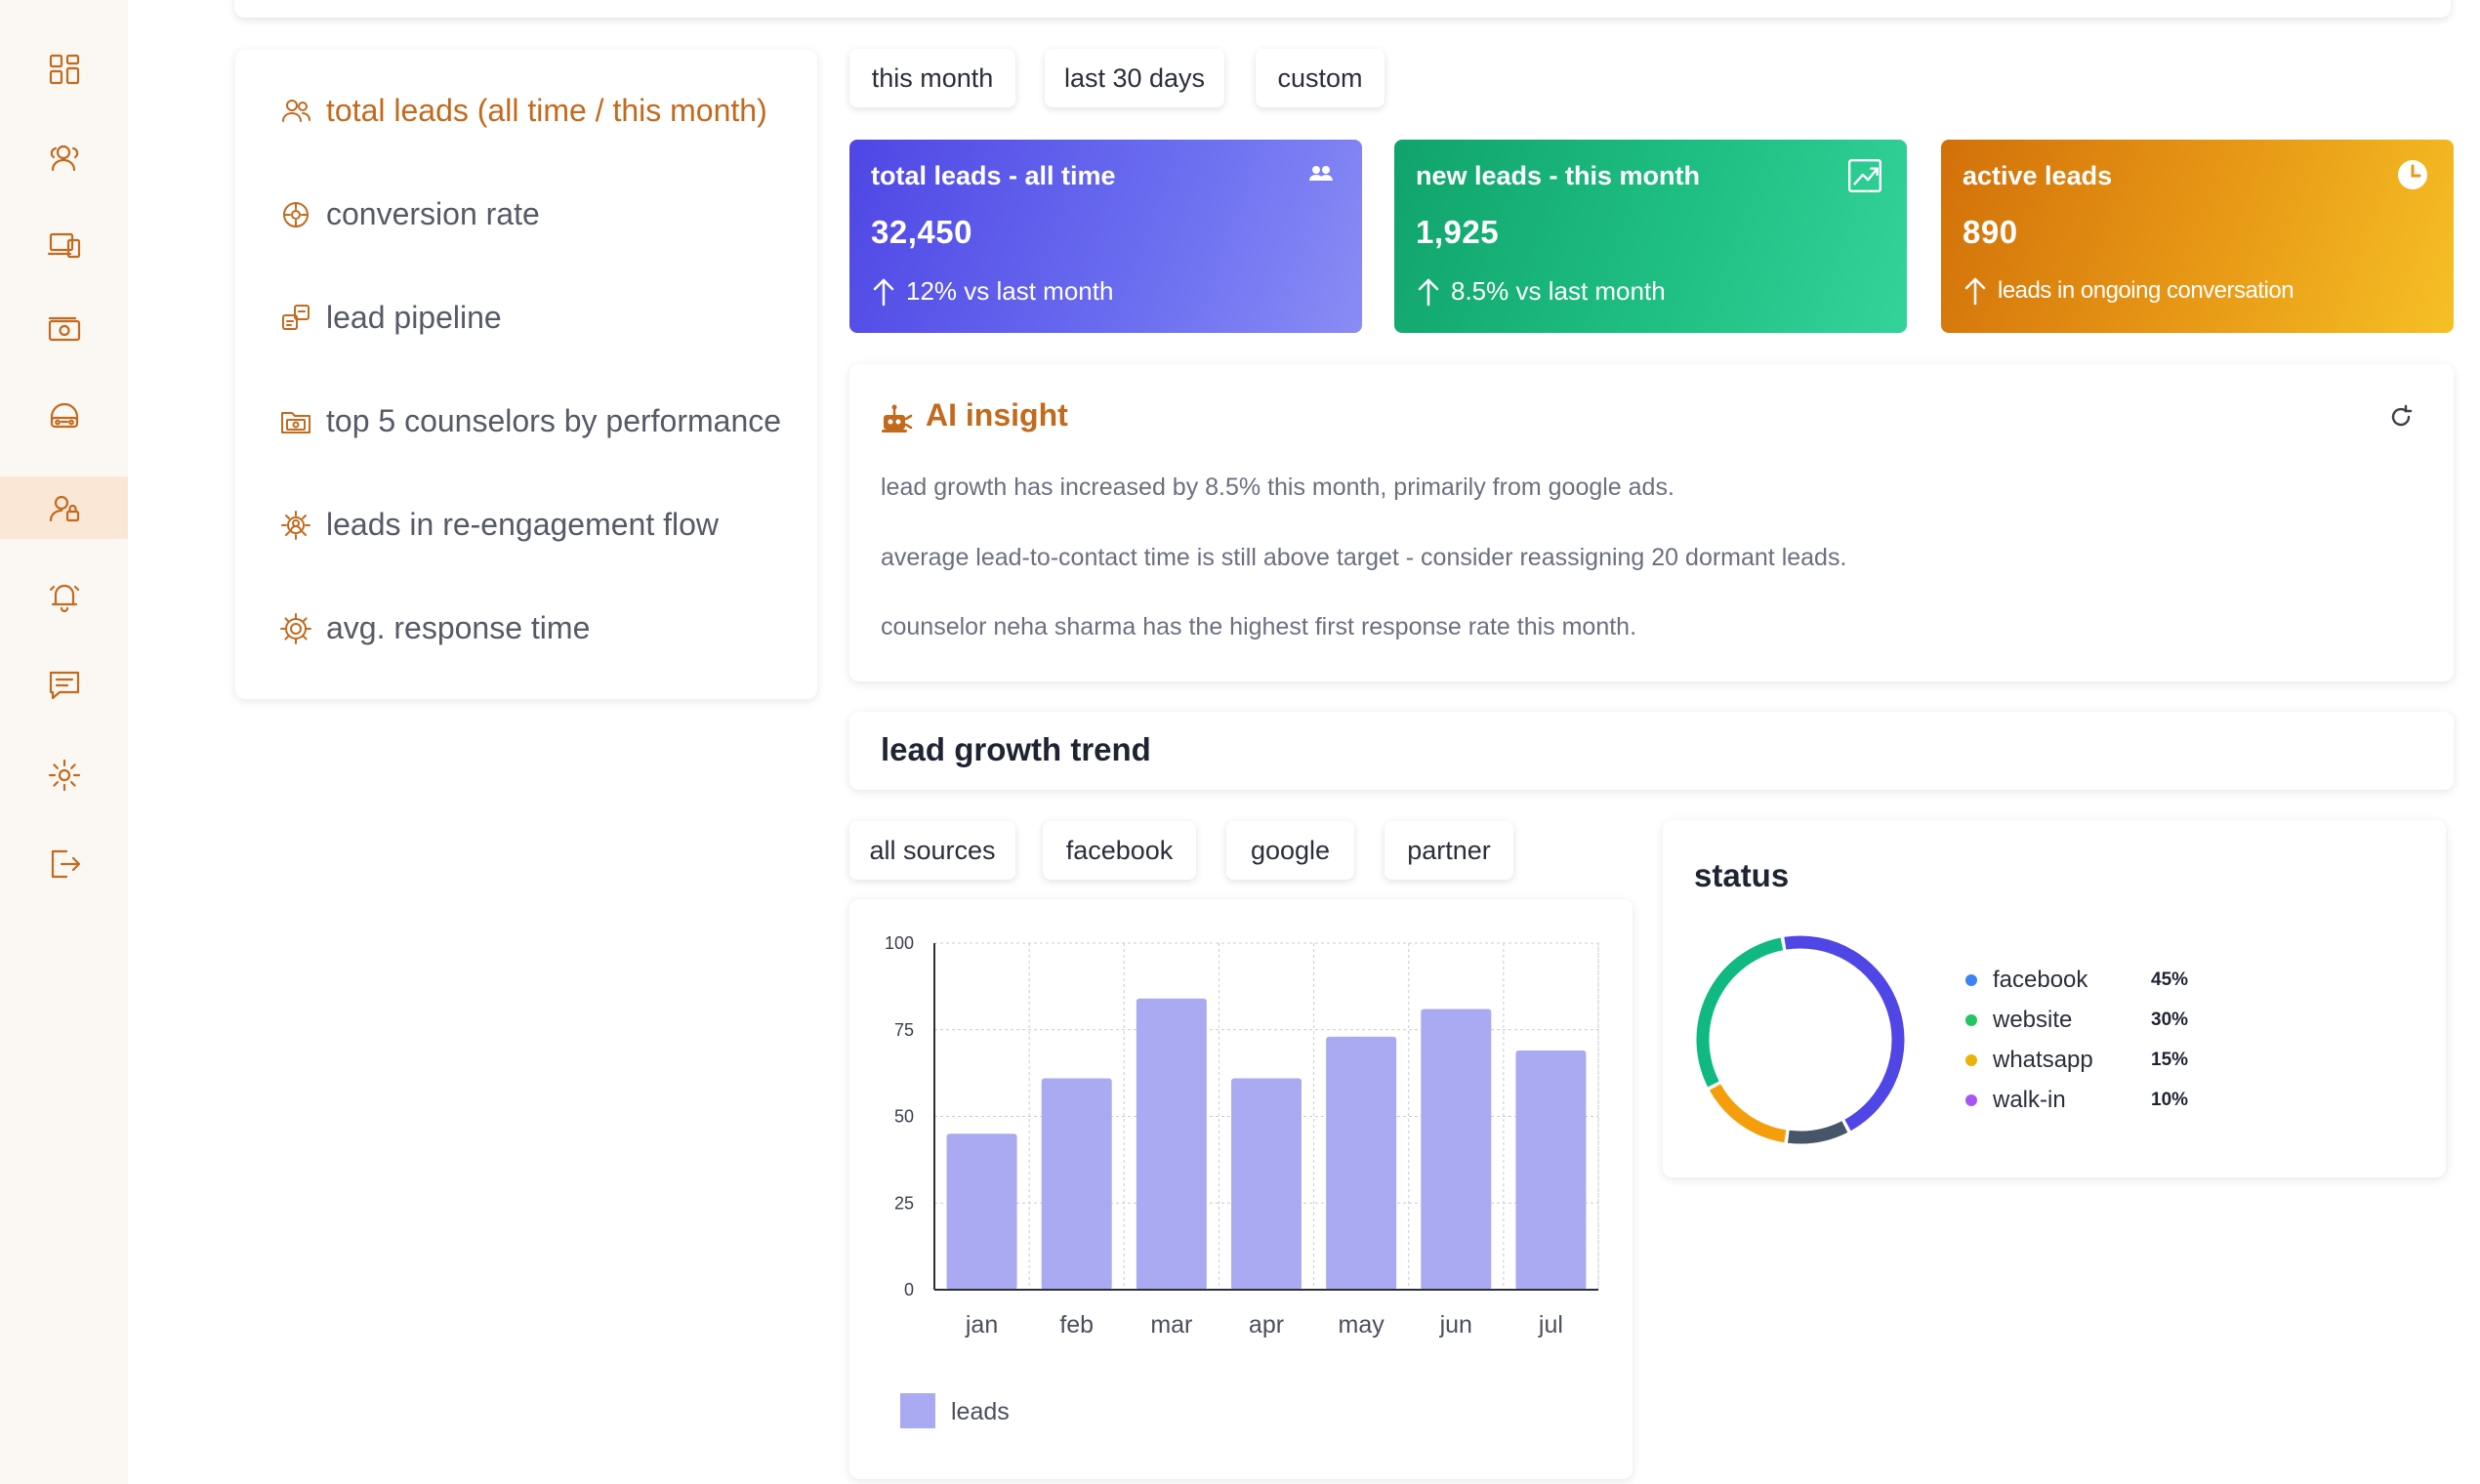 The height and width of the screenshot is (1484, 2480). What do you see at coordinates (981, 1411) in the screenshot?
I see `legend-label: leads` at bounding box center [981, 1411].